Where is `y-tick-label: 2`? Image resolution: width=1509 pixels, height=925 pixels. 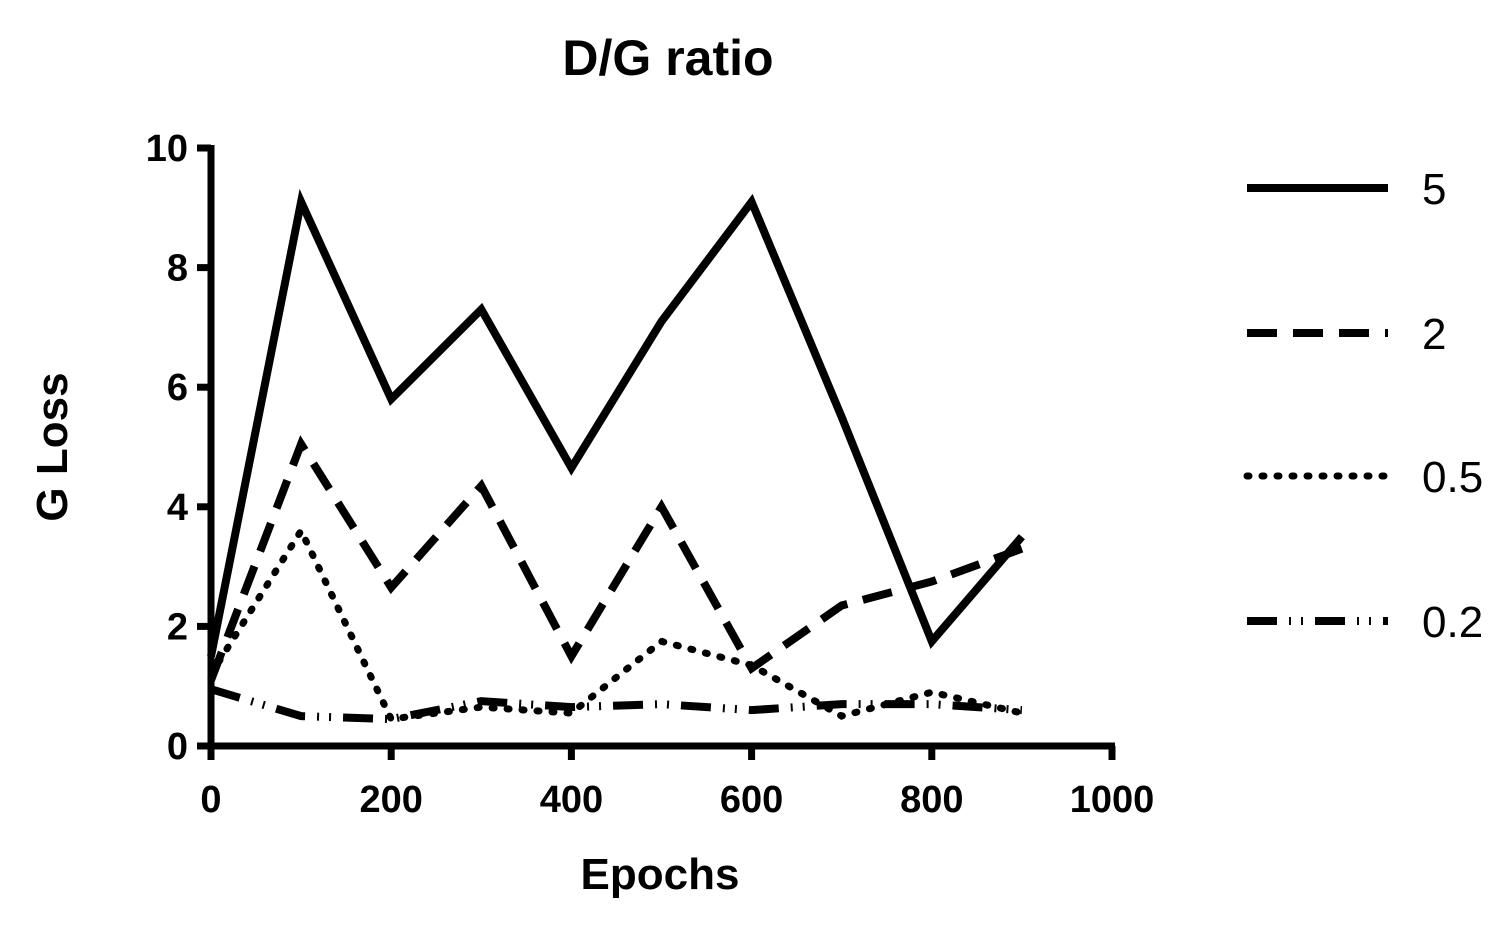
y-tick-label: 2 is located at coordinates (177, 627).